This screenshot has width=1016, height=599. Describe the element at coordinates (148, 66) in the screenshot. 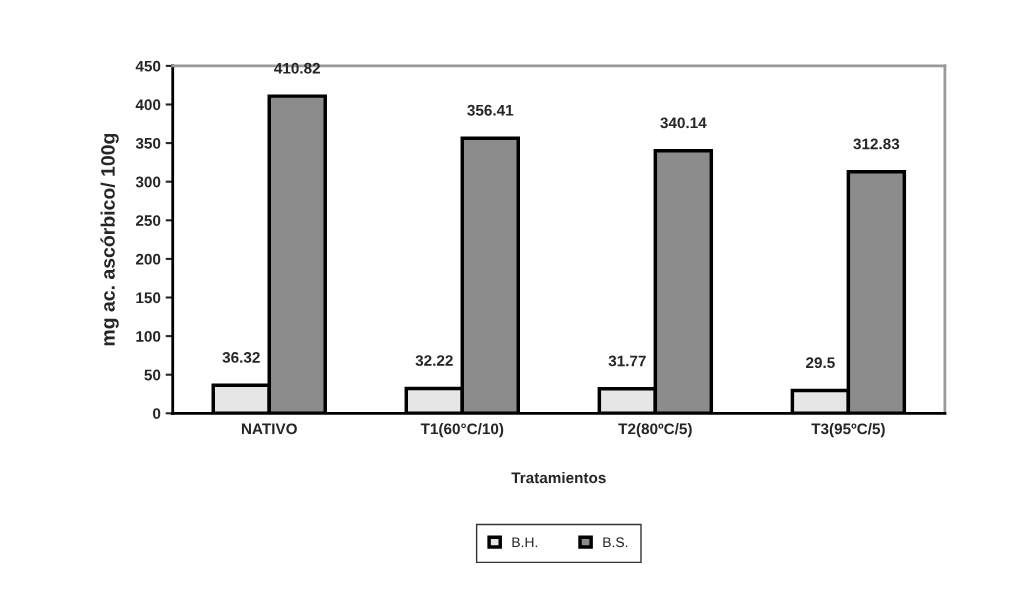

I see `y-tick-label: 450` at that location.